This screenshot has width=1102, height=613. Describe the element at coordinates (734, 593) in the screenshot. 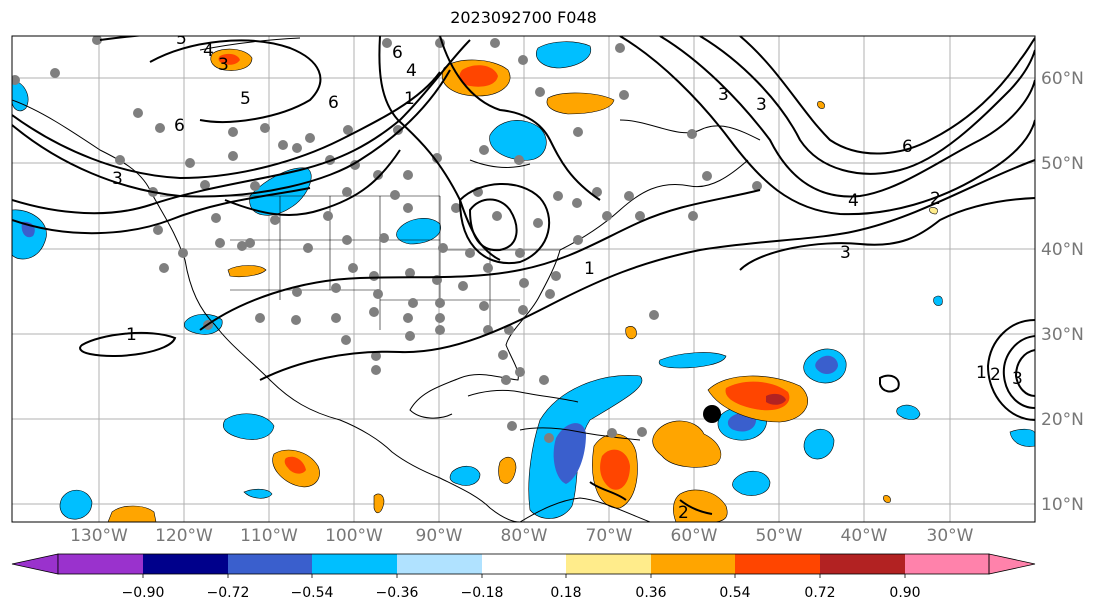

I see `colorbar-tick-label: 0.54` at that location.